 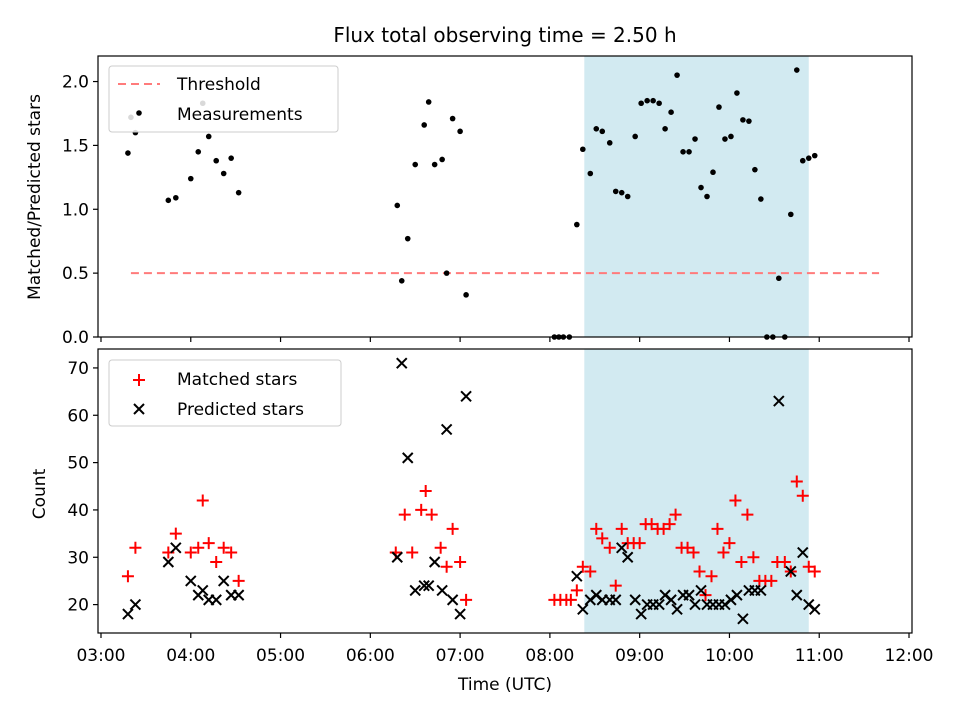 What do you see at coordinates (370, 656) in the screenshot?
I see `x-tick-label: 06:00` at bounding box center [370, 656].